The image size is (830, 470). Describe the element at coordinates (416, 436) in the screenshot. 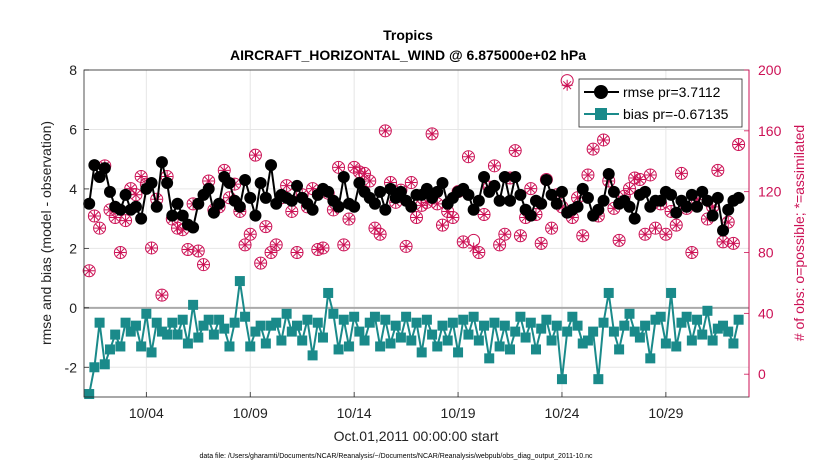

I see `x-axis-label: Oct.01,2011 00:00:00 start` at that location.